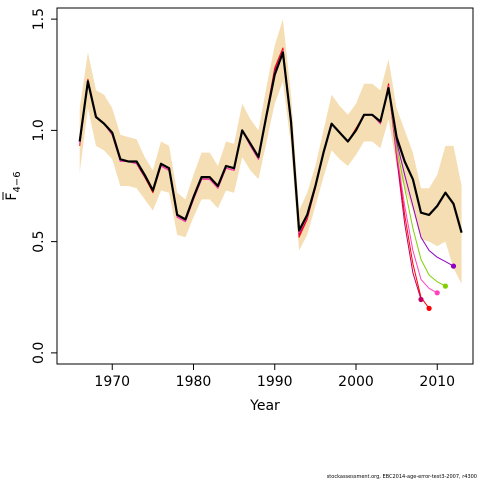 The width and height of the screenshot is (480, 480). What do you see at coordinates (39, 241) in the screenshot?
I see `y-tick-label: 0.5` at bounding box center [39, 241].